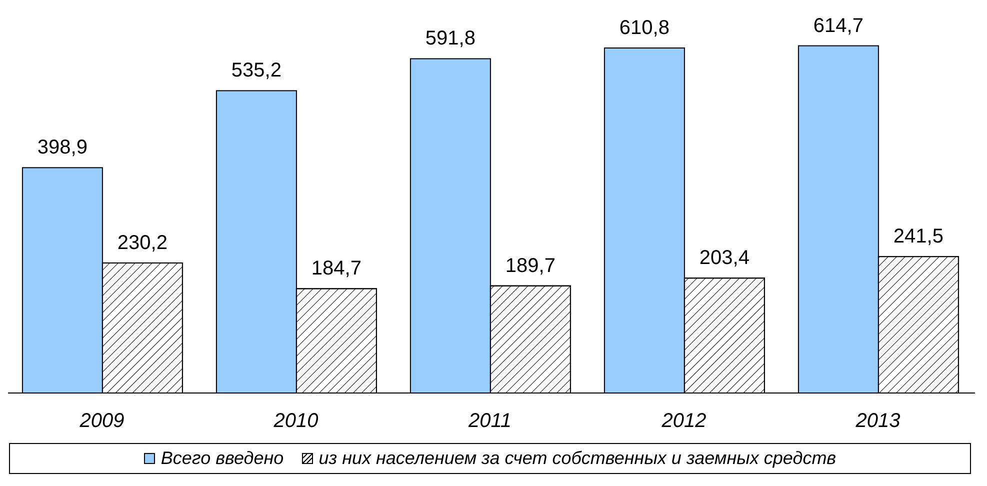  Describe the element at coordinates (450, 39) in the screenshot. I see `data-label: 591,8` at that location.